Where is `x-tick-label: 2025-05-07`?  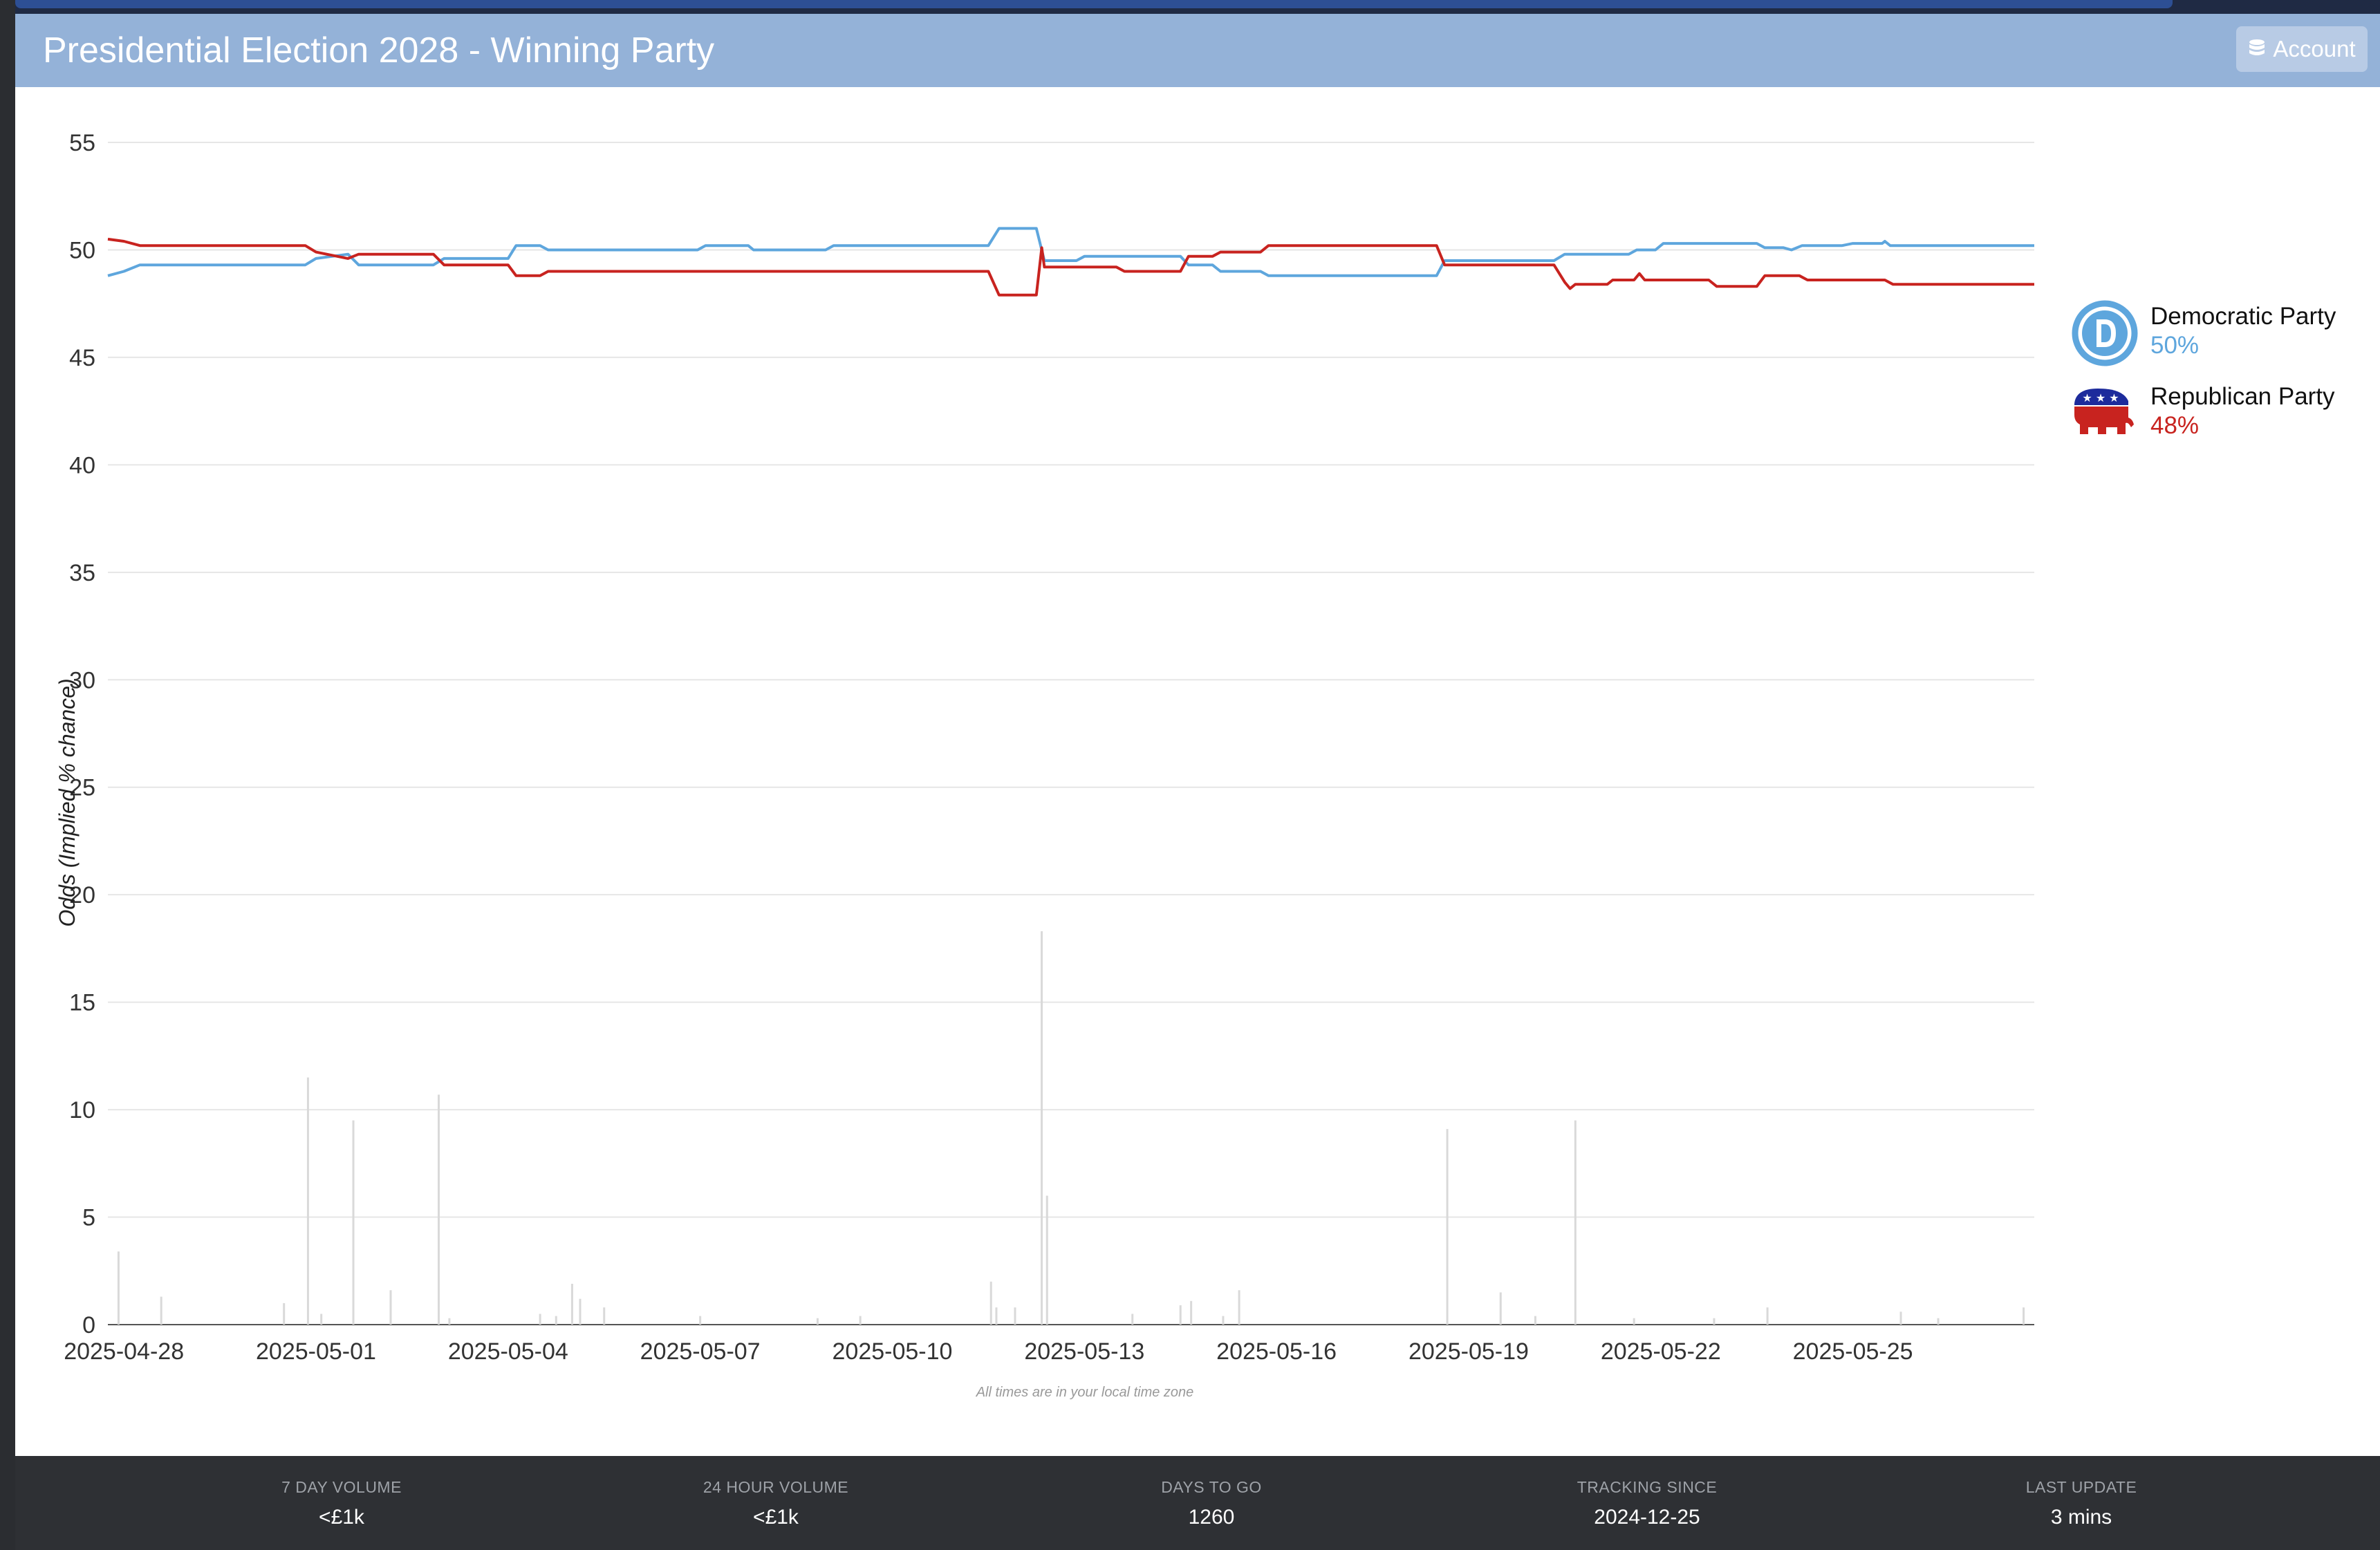 x-tick-label: 2025-05-07 is located at coordinates (700, 1351).